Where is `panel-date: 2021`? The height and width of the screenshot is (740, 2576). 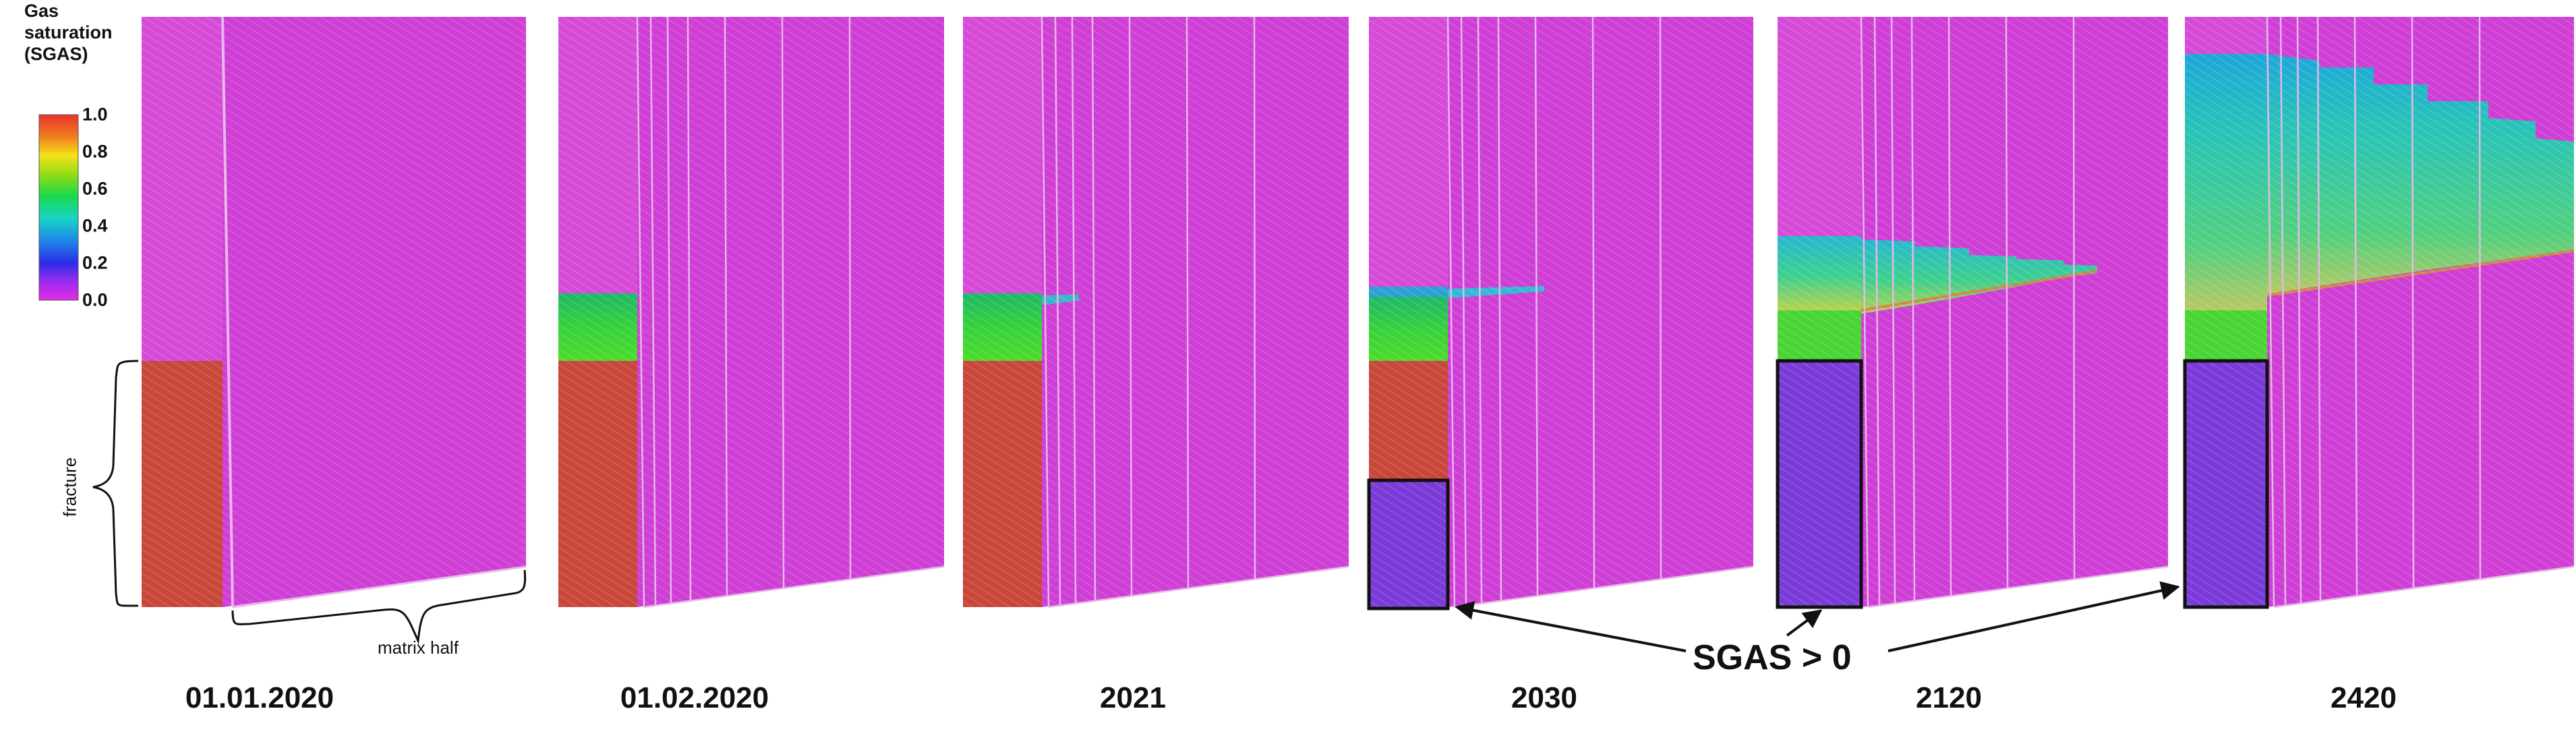
panel-date: 2021 is located at coordinates (1133, 698).